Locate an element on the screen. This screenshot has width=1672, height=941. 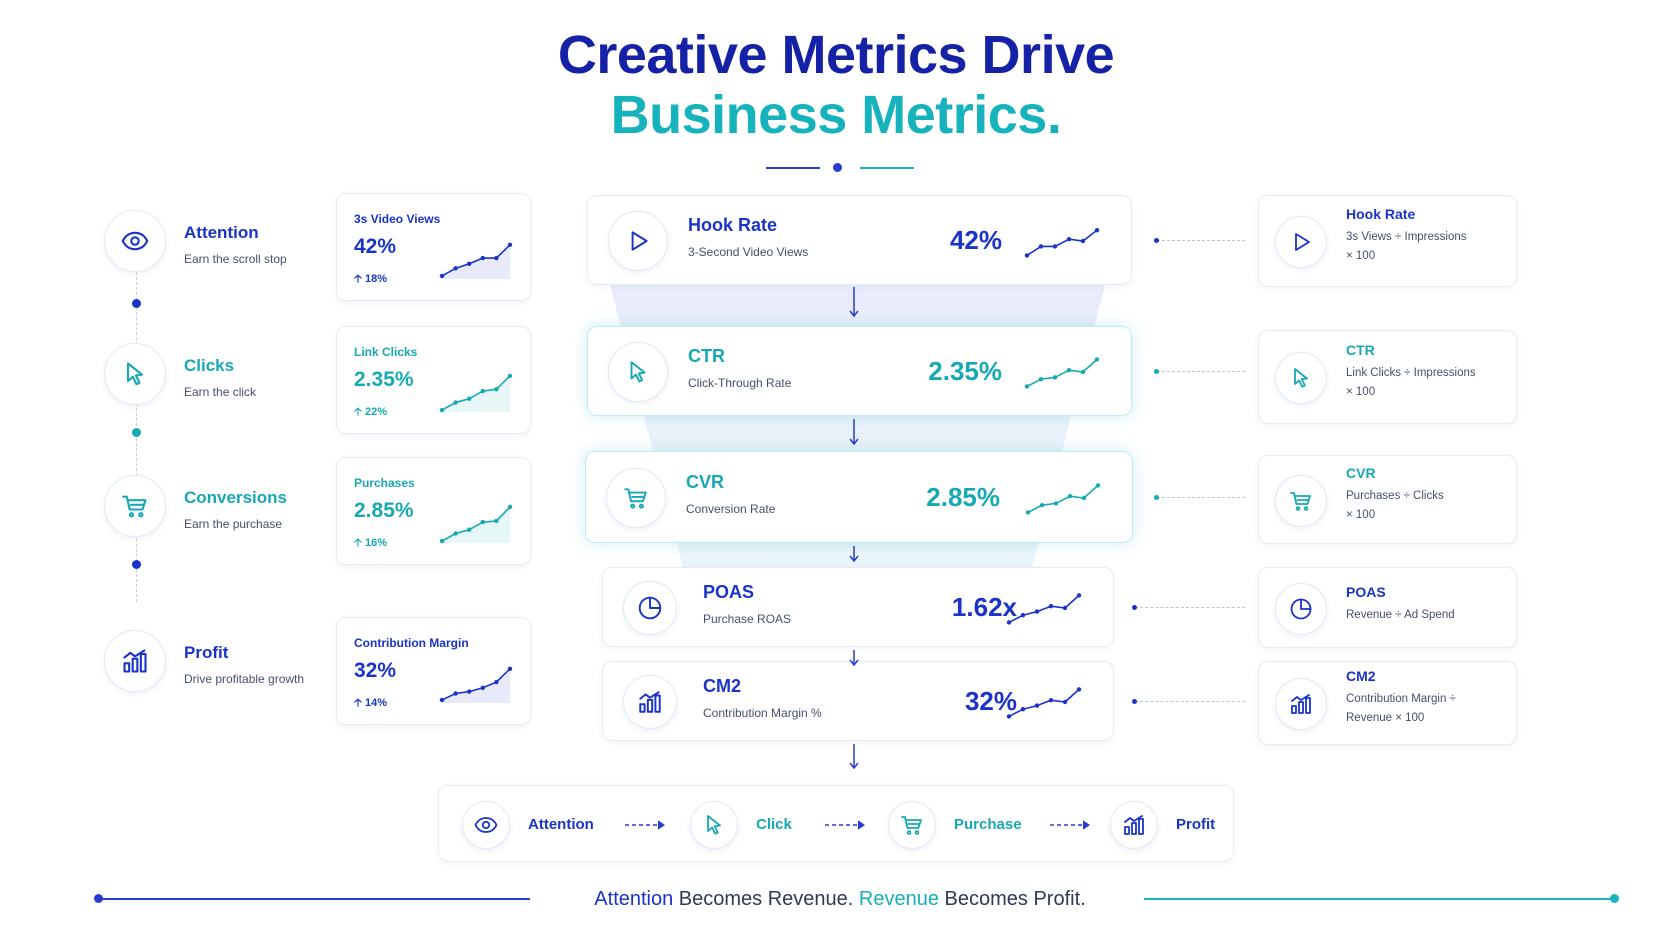
metric-delta-value: 14% is located at coordinates (375, 703).